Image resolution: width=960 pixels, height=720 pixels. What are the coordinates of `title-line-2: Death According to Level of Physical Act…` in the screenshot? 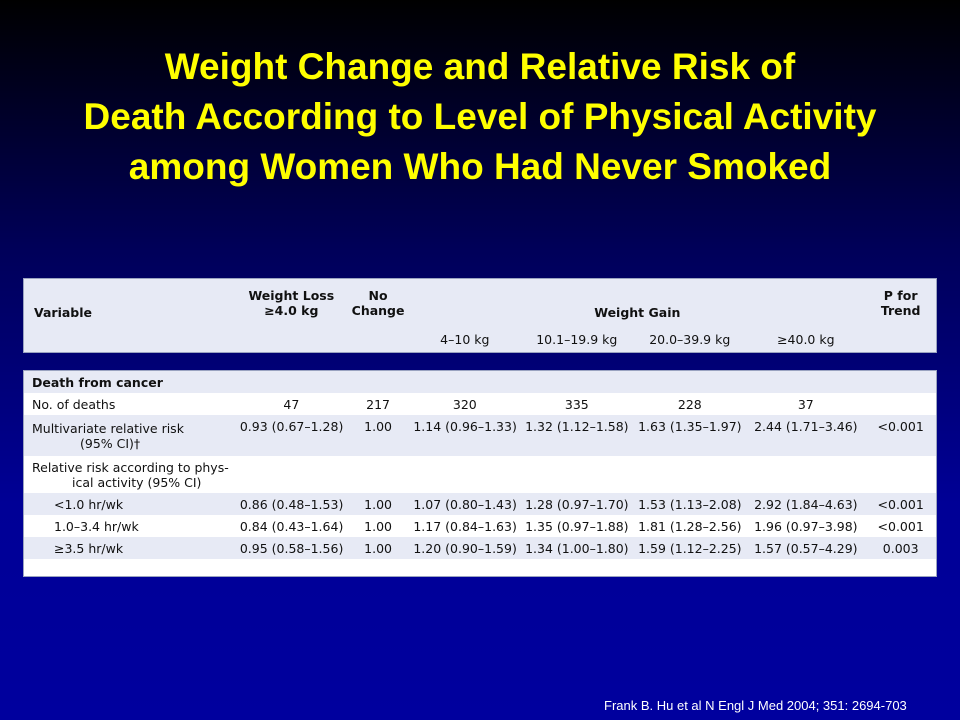 It's located at (480, 116).